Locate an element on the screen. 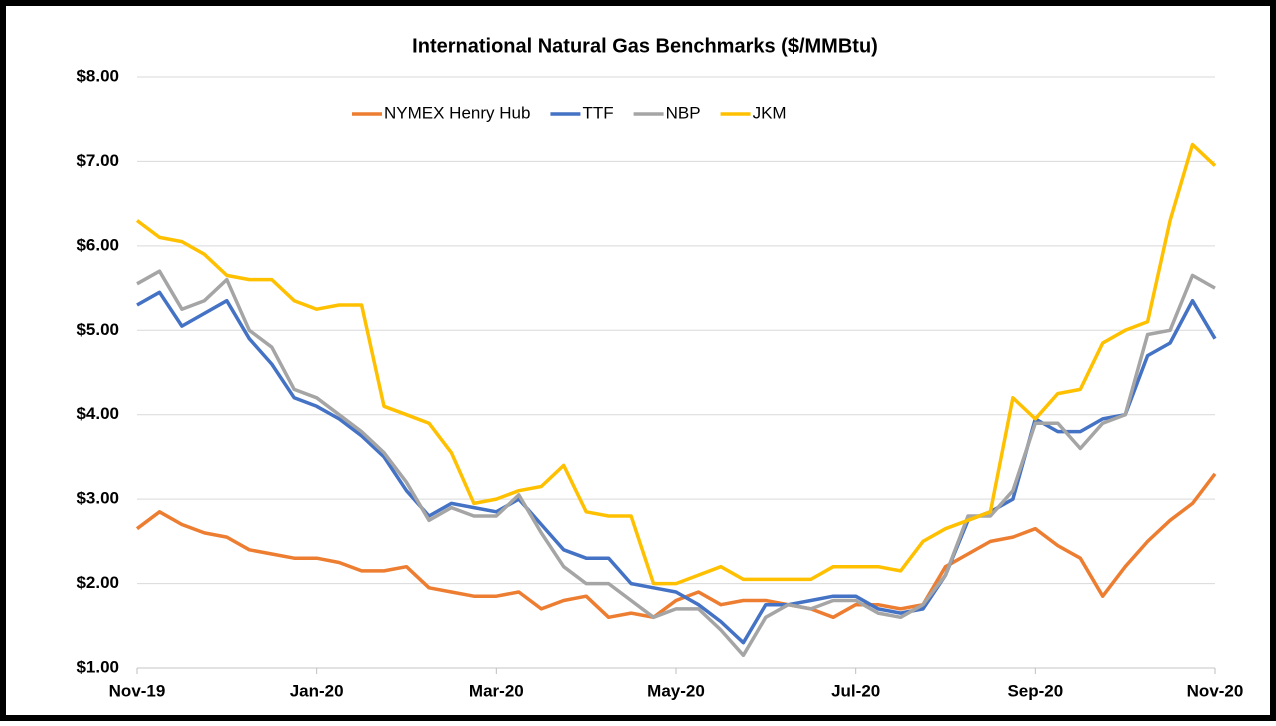 This screenshot has width=1276, height=726. y-tick-label: $6.00 is located at coordinates (97, 244).